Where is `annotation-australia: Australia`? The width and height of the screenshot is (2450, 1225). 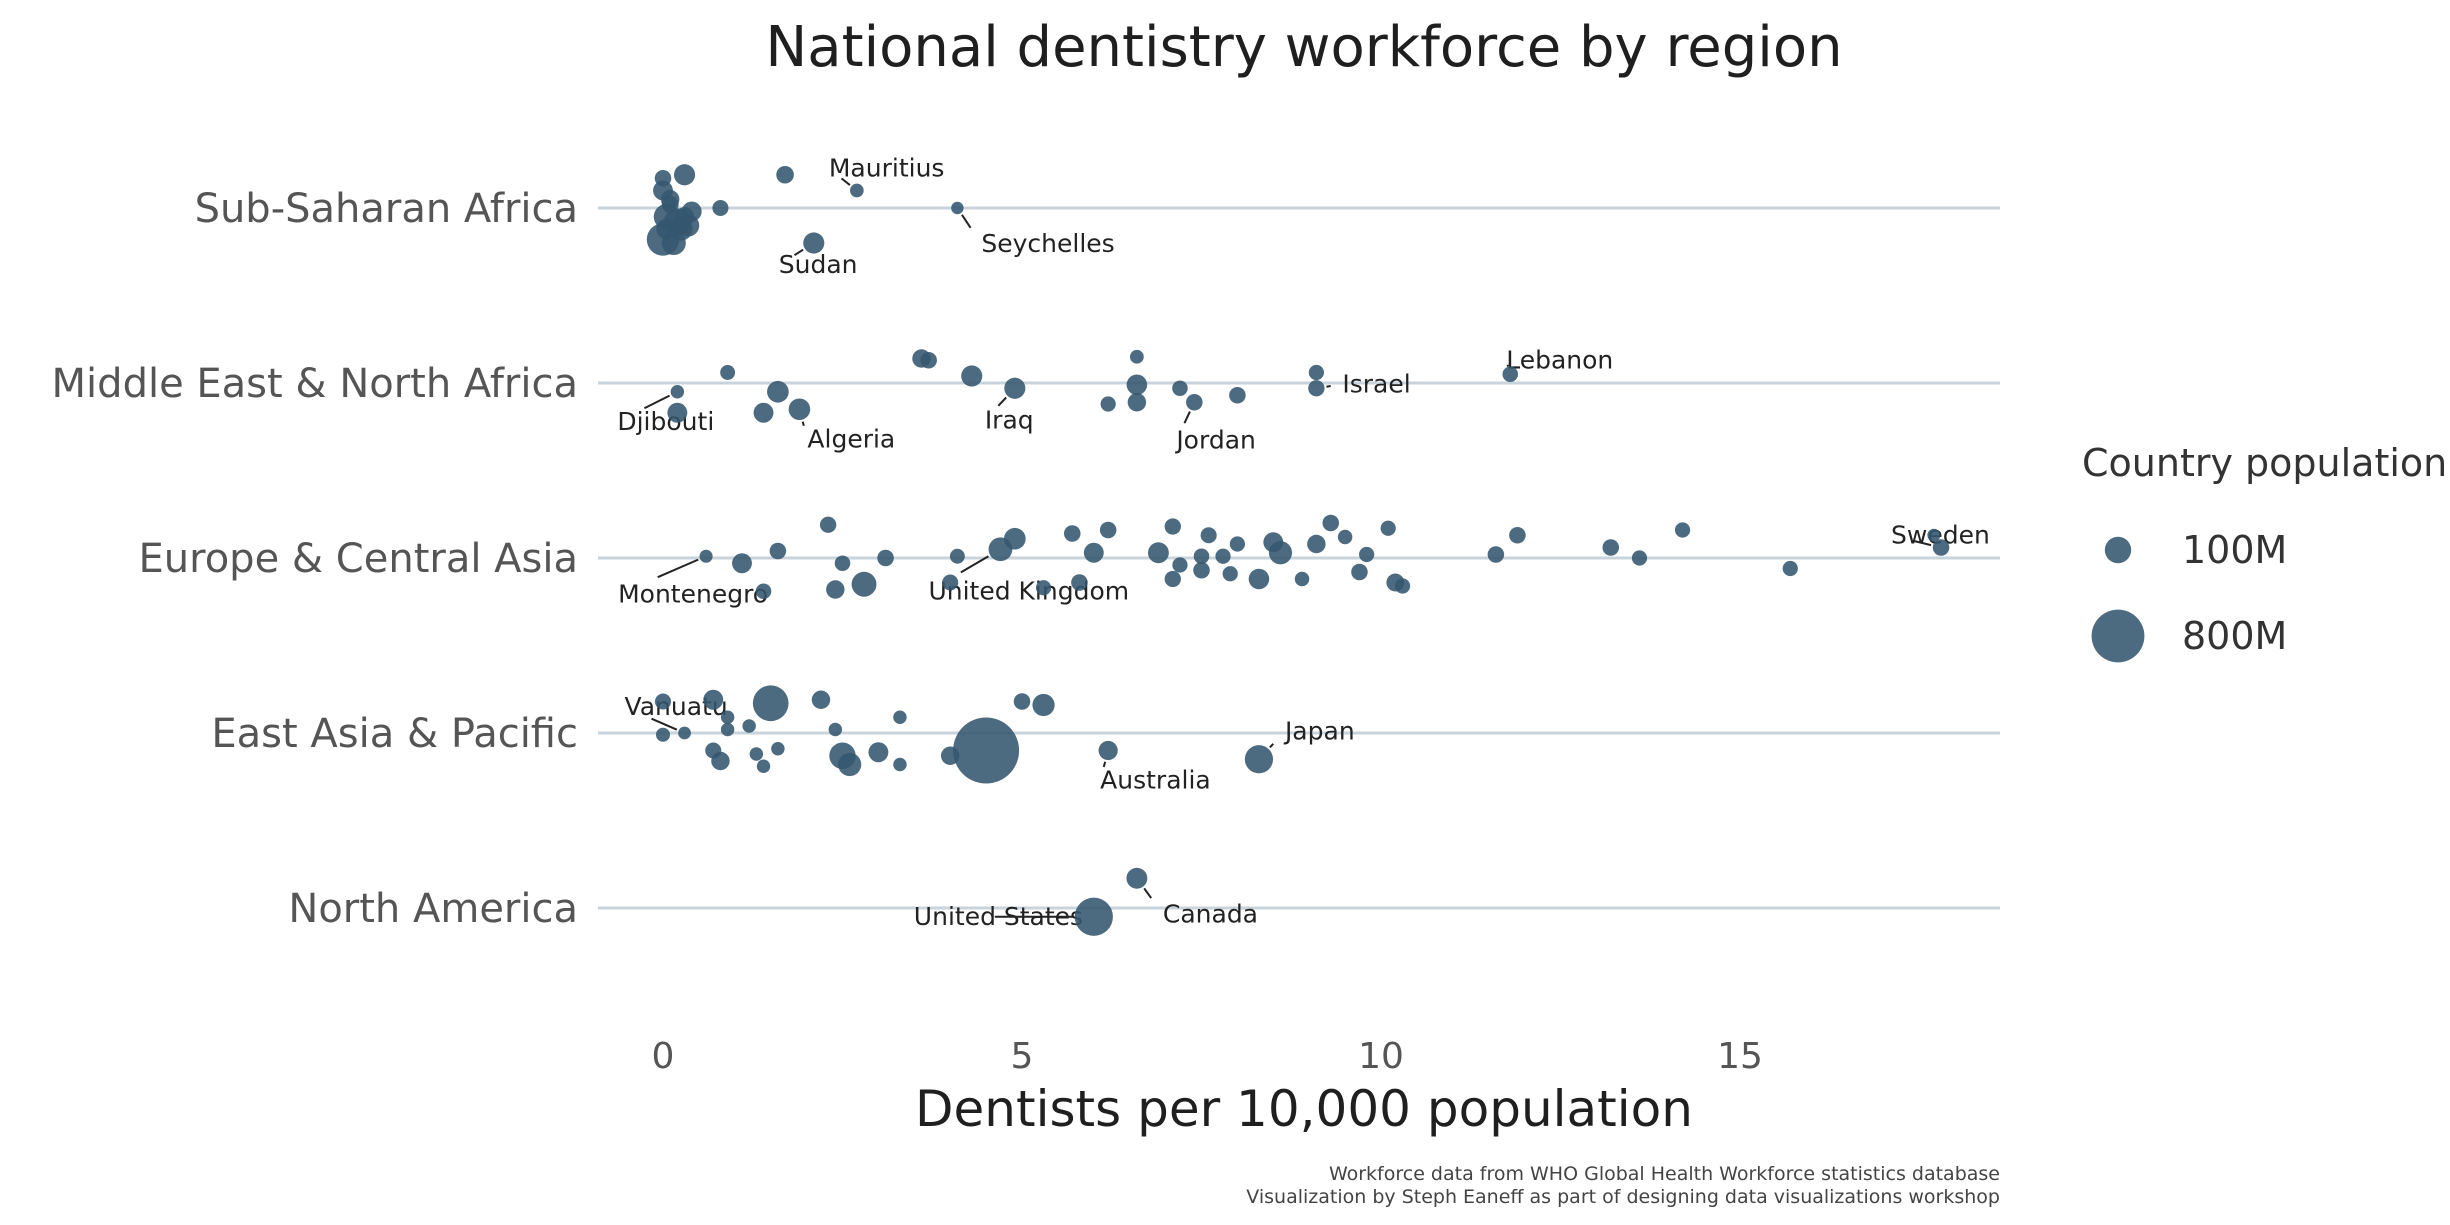 annotation-australia: Australia is located at coordinates (1155, 780).